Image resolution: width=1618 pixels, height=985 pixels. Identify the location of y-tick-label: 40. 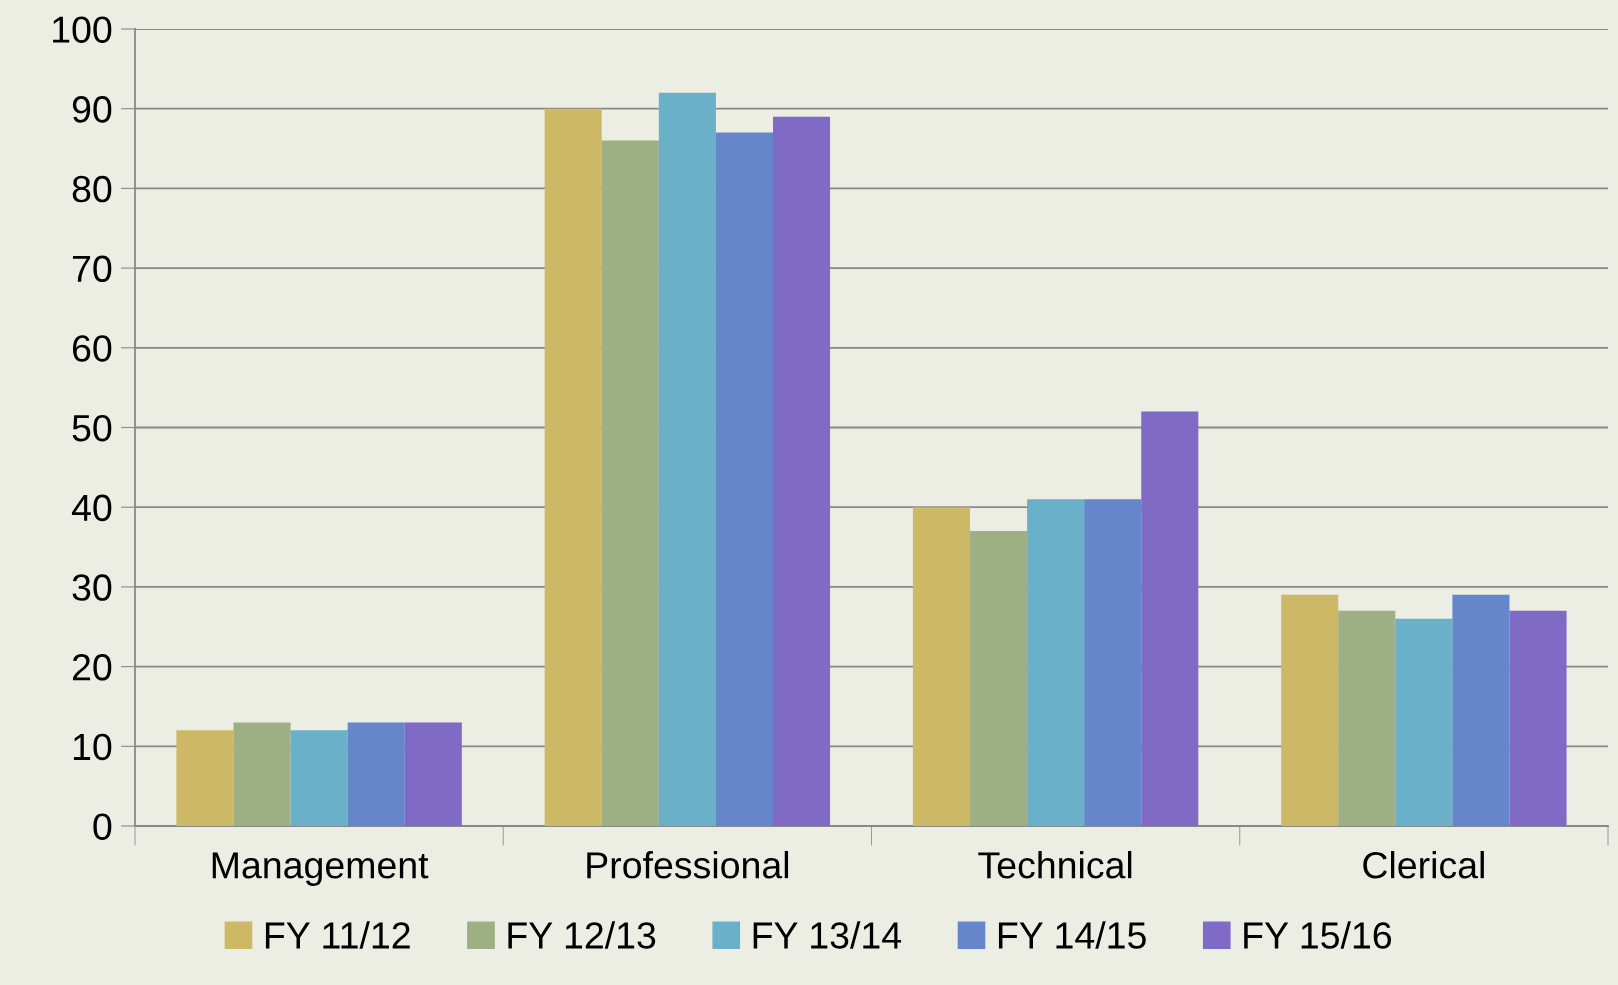
(91, 508).